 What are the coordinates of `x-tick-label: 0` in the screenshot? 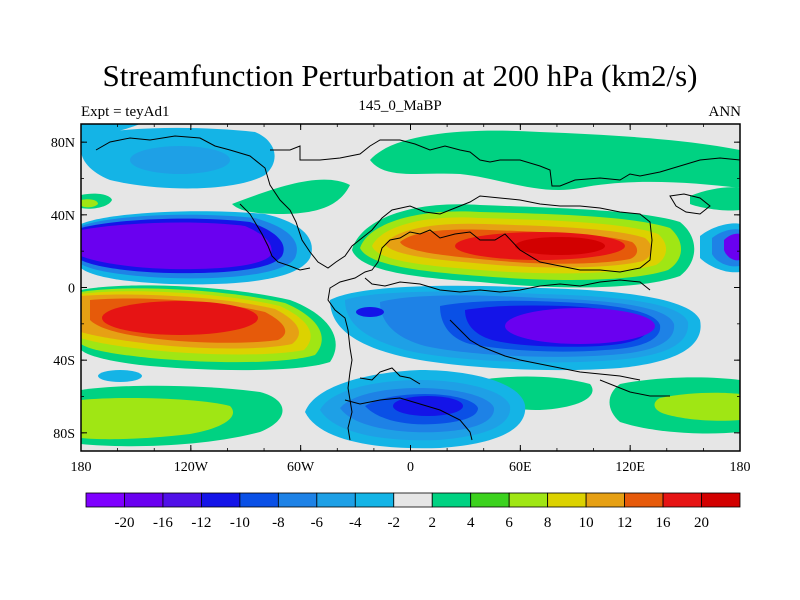 It's located at (410, 467).